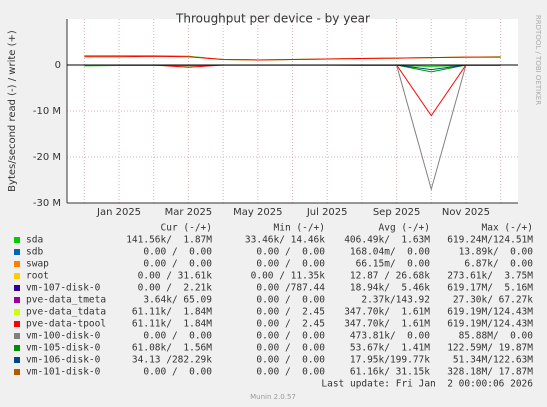 The height and width of the screenshot is (407, 547). Describe the element at coordinates (288, 276) in the screenshot. I see `legend-stat: 0.00 / 11.35k` at that location.